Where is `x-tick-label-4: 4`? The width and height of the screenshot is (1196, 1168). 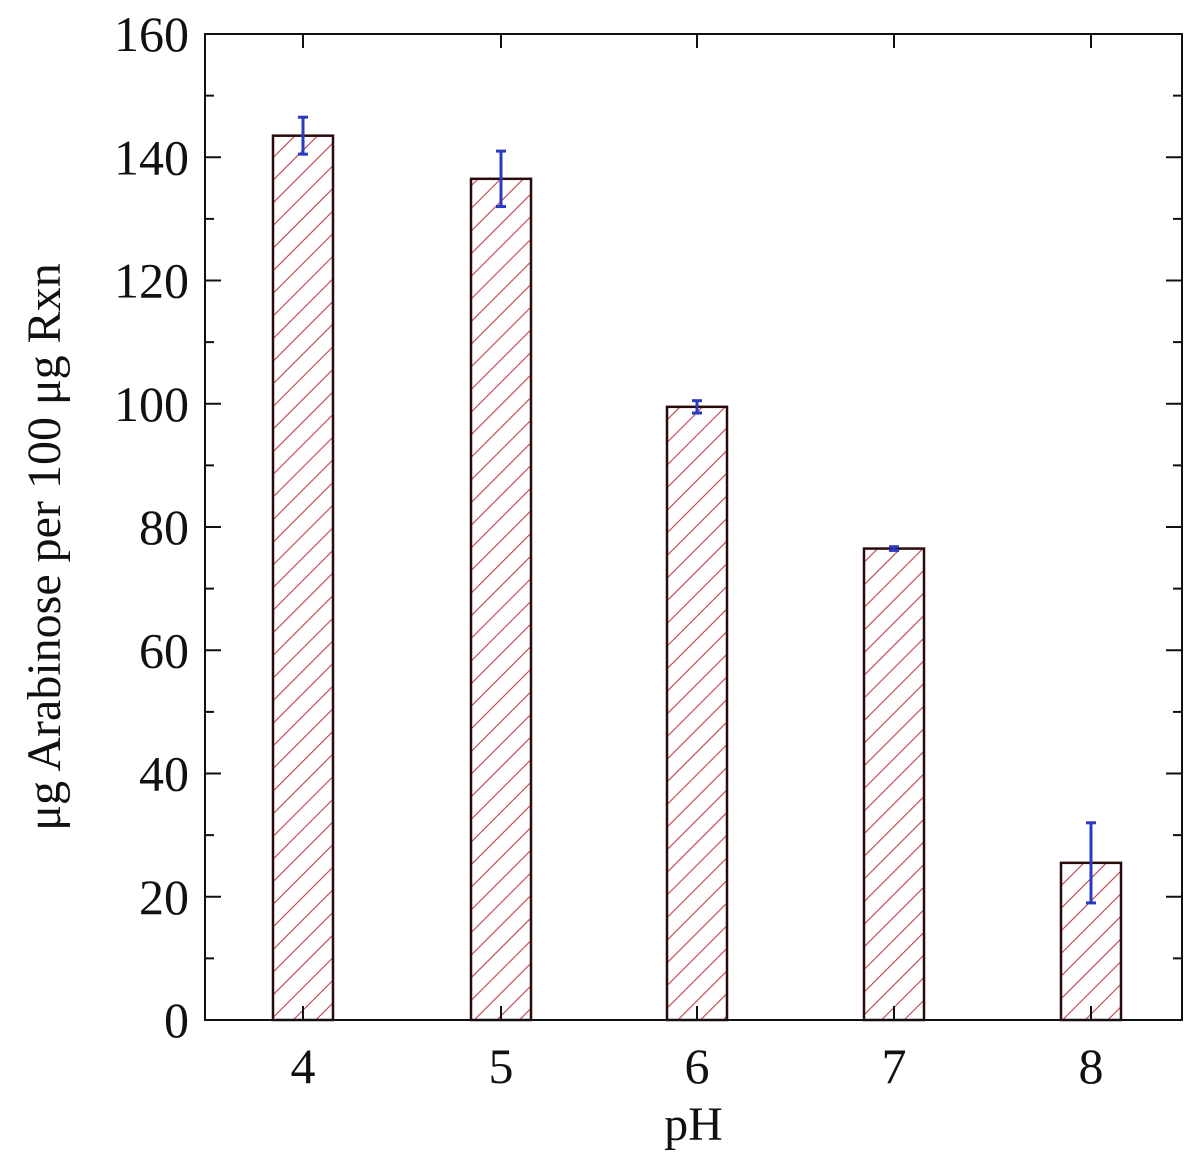 x-tick-label-4: 4 is located at coordinates (303, 1066).